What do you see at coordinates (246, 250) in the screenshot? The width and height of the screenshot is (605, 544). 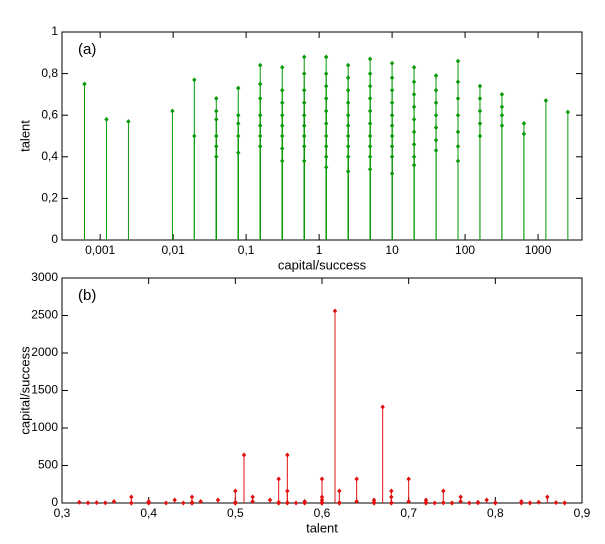 I see `x-tick-label: 0,1` at bounding box center [246, 250].